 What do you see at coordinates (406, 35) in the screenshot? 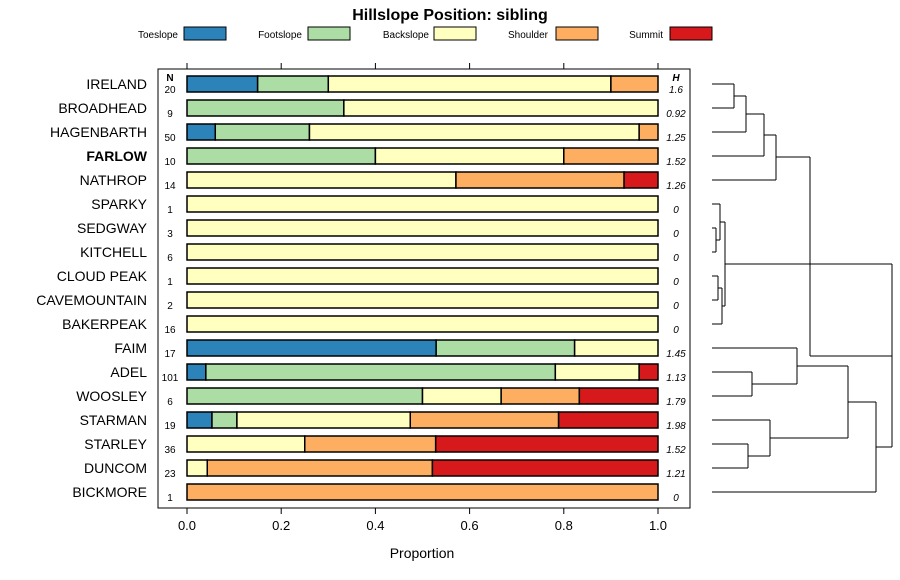
I see `legend-label: Backslope` at bounding box center [406, 35].